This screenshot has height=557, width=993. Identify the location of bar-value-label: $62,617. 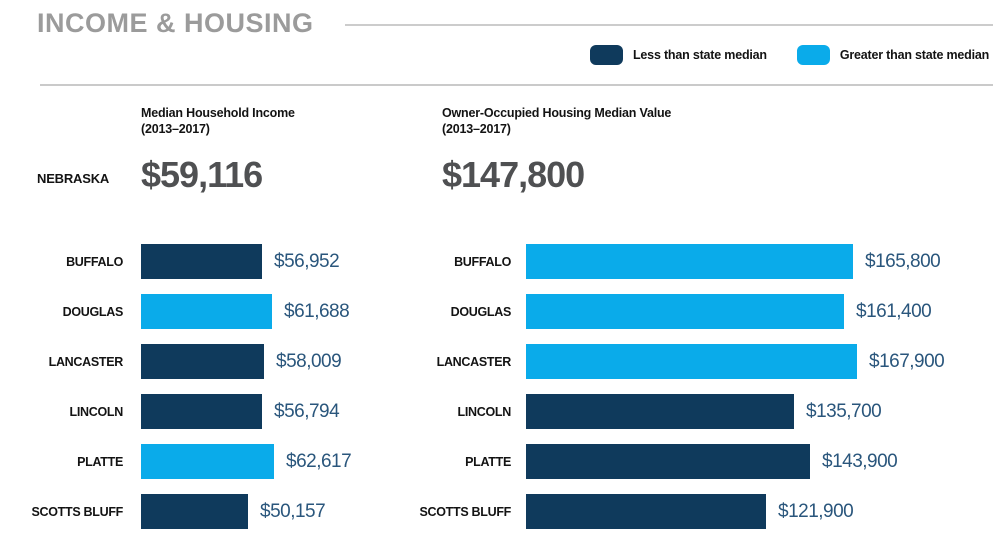
(319, 461).